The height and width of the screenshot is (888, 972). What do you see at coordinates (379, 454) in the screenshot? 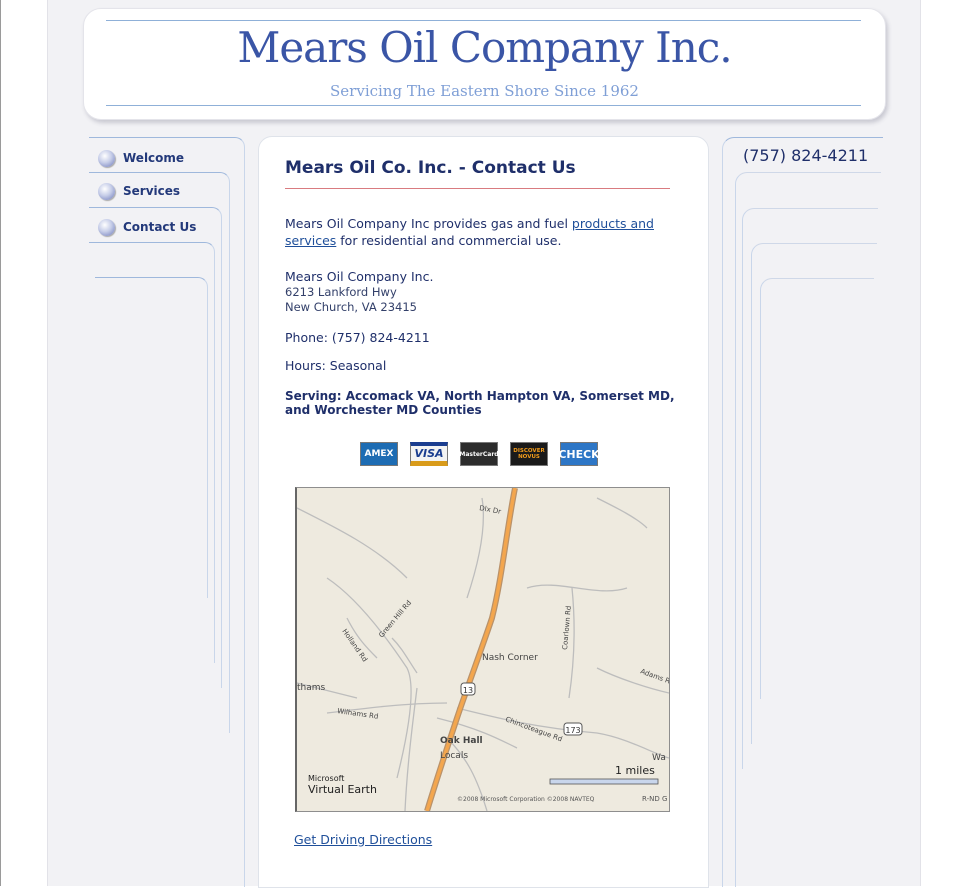
I see `amex-card-icon: AMEX` at bounding box center [379, 454].